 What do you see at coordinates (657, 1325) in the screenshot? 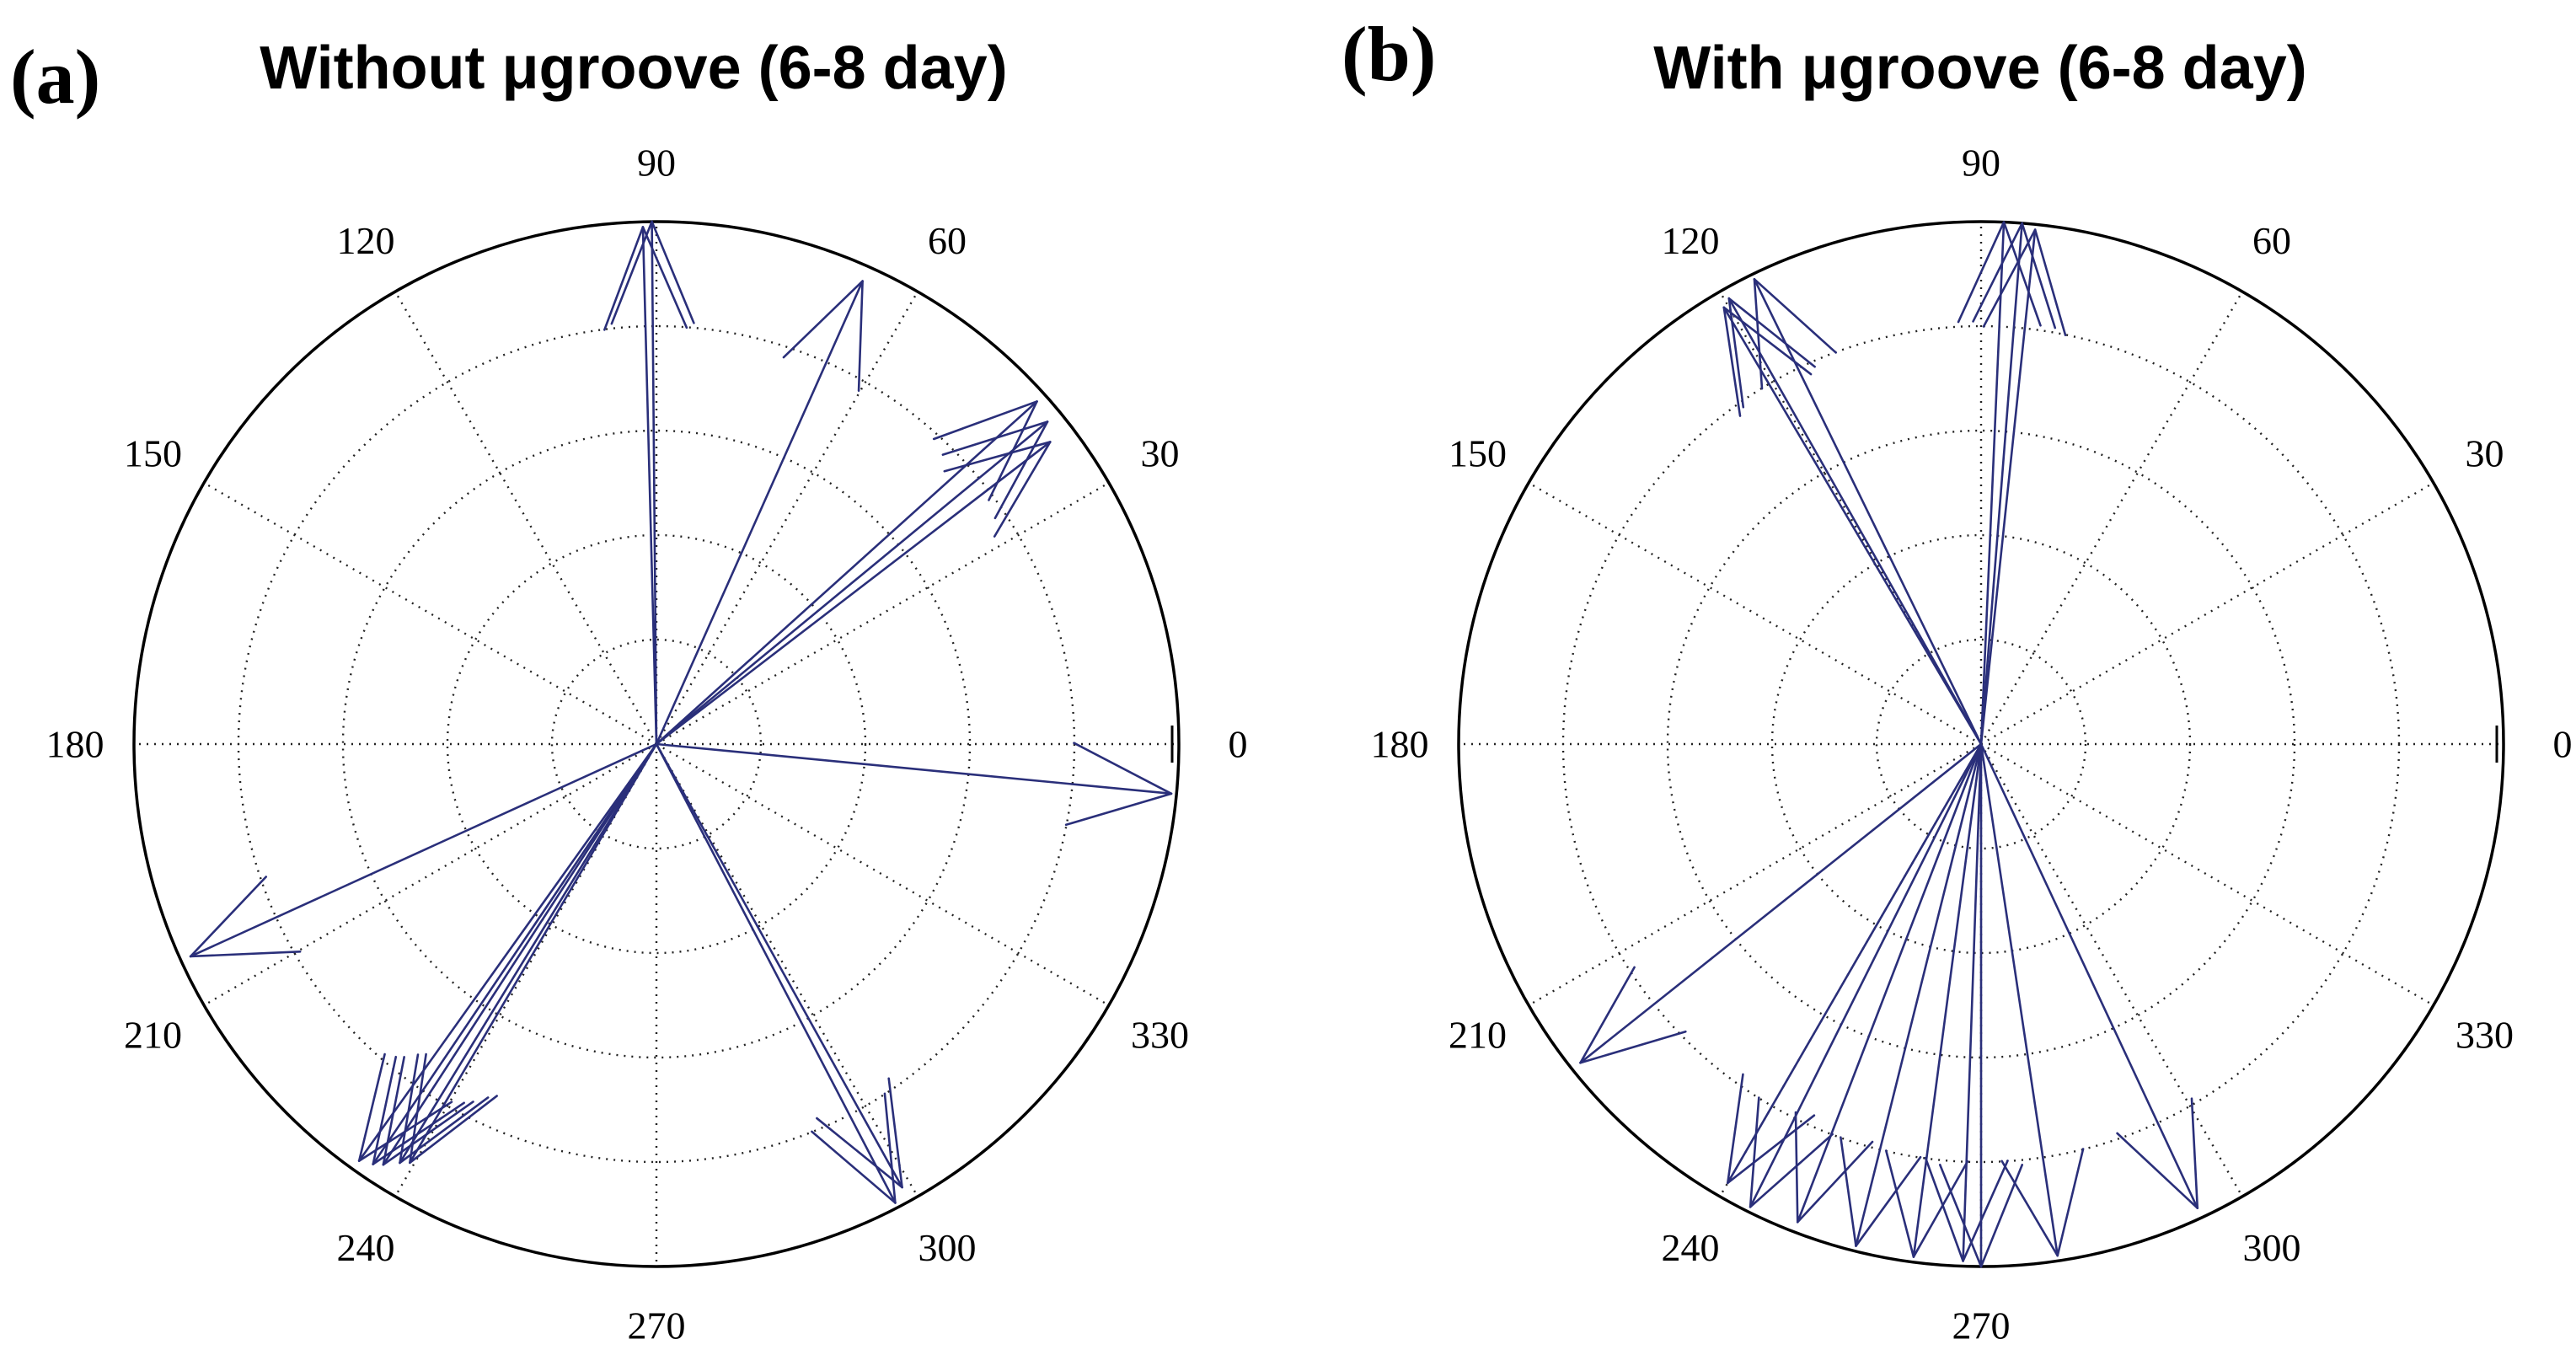
I see `angle-tick-label: 270` at bounding box center [657, 1325].